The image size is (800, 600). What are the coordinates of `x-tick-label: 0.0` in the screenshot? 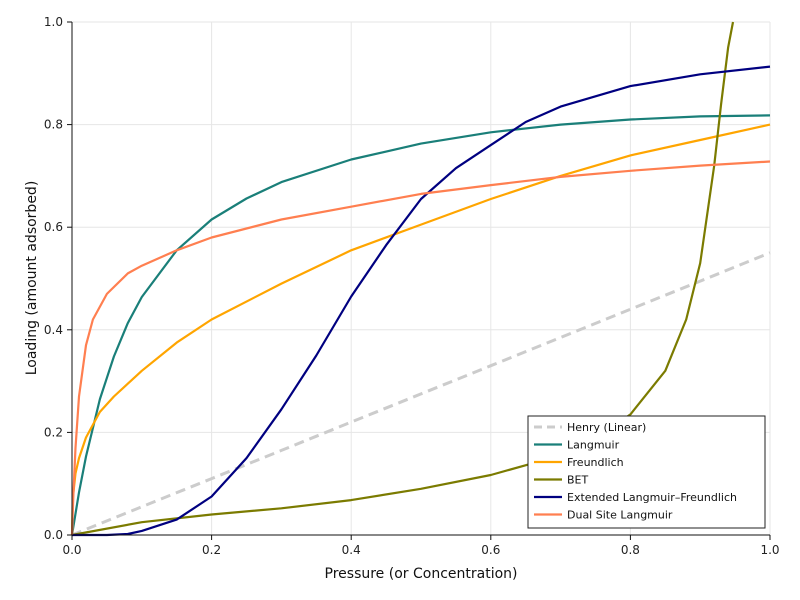 It's located at (71, 550).